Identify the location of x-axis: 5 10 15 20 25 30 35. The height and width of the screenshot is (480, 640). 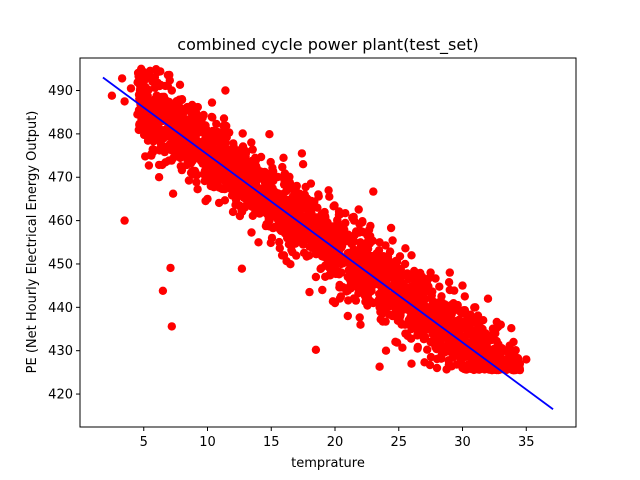
(337, 438).